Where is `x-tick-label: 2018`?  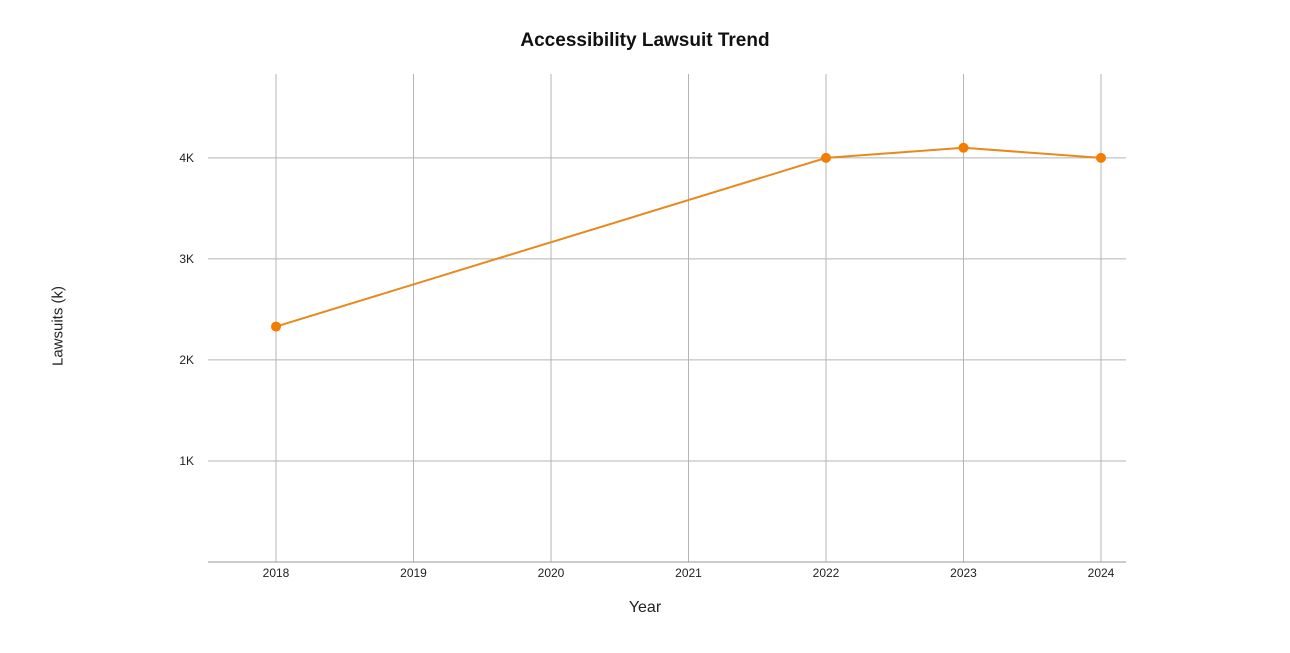 x-tick-label: 2018 is located at coordinates (276, 573).